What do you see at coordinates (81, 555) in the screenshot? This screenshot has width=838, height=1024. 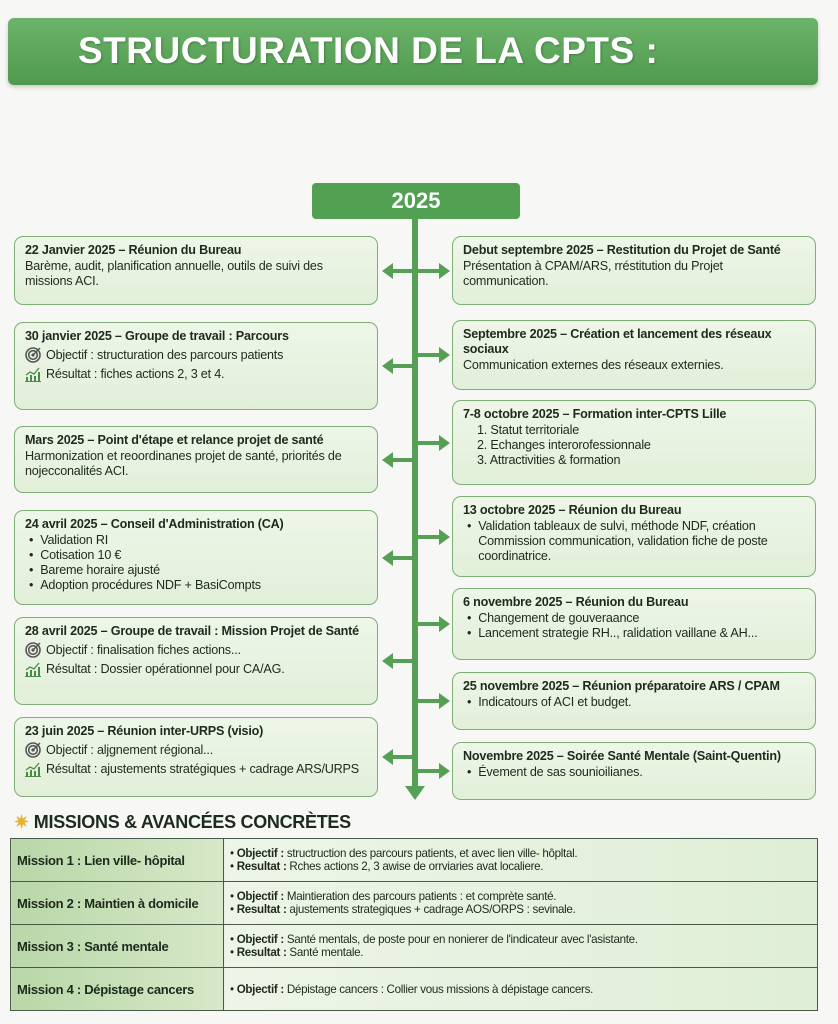 I see `line-text: Cotisation 10 €` at bounding box center [81, 555].